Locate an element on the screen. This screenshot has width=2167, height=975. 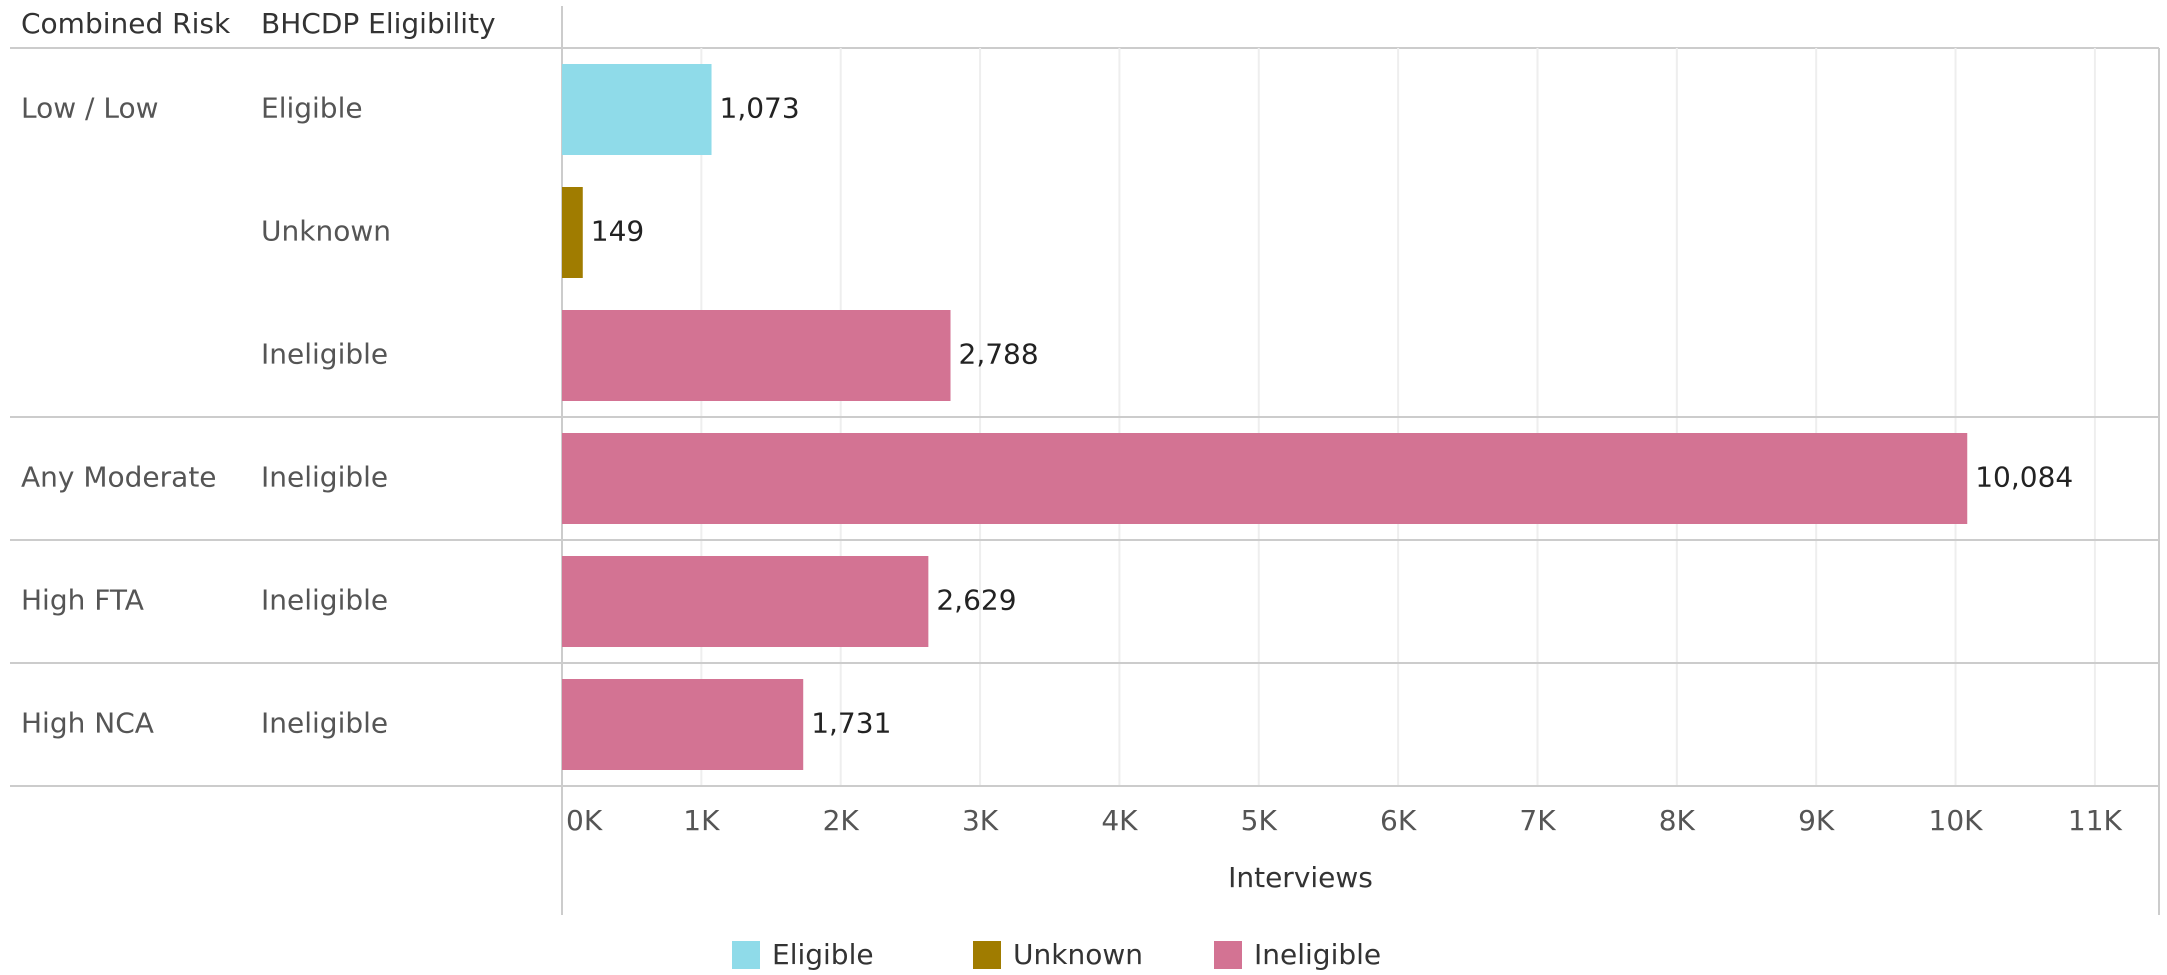
group-label: High FTA is located at coordinates (82, 600).